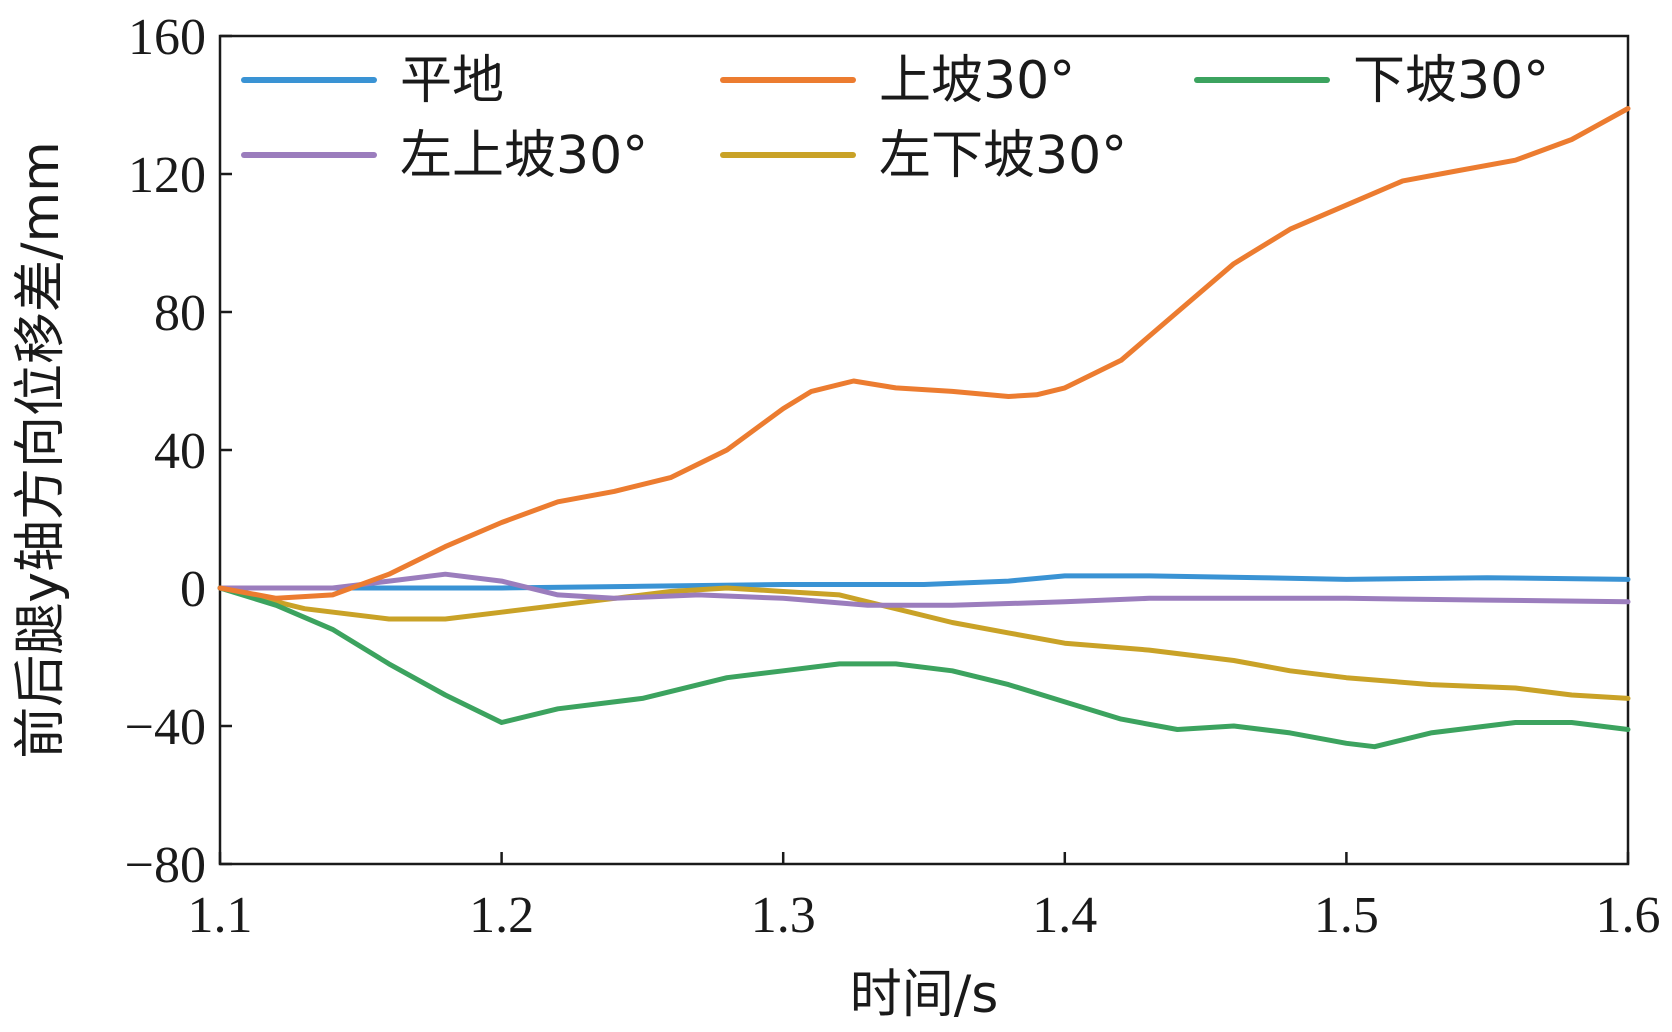  Describe the element at coordinates (41, 450) in the screenshot. I see `y-axis-title: 前后腿y轴方向位移差/mm` at that location.